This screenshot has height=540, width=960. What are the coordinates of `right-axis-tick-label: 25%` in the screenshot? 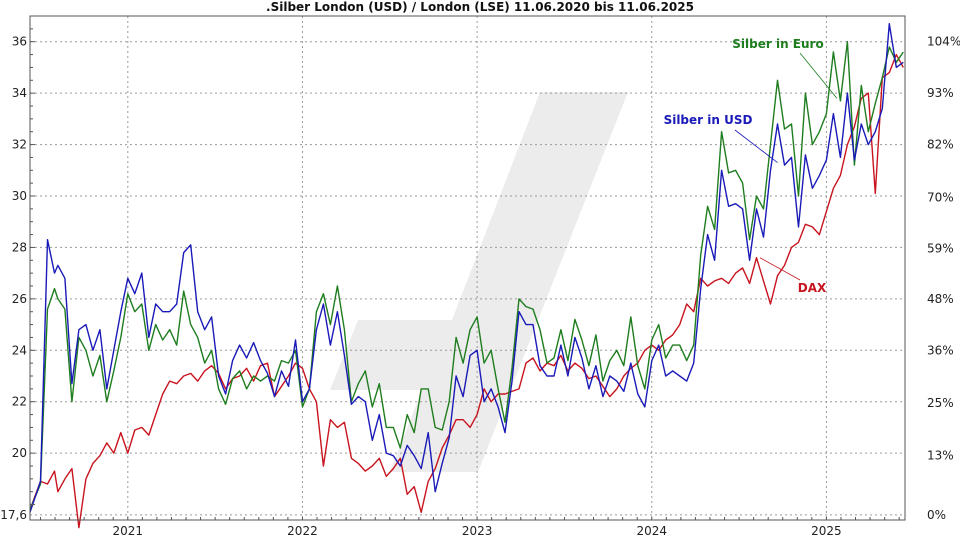 It's located at (940, 403).